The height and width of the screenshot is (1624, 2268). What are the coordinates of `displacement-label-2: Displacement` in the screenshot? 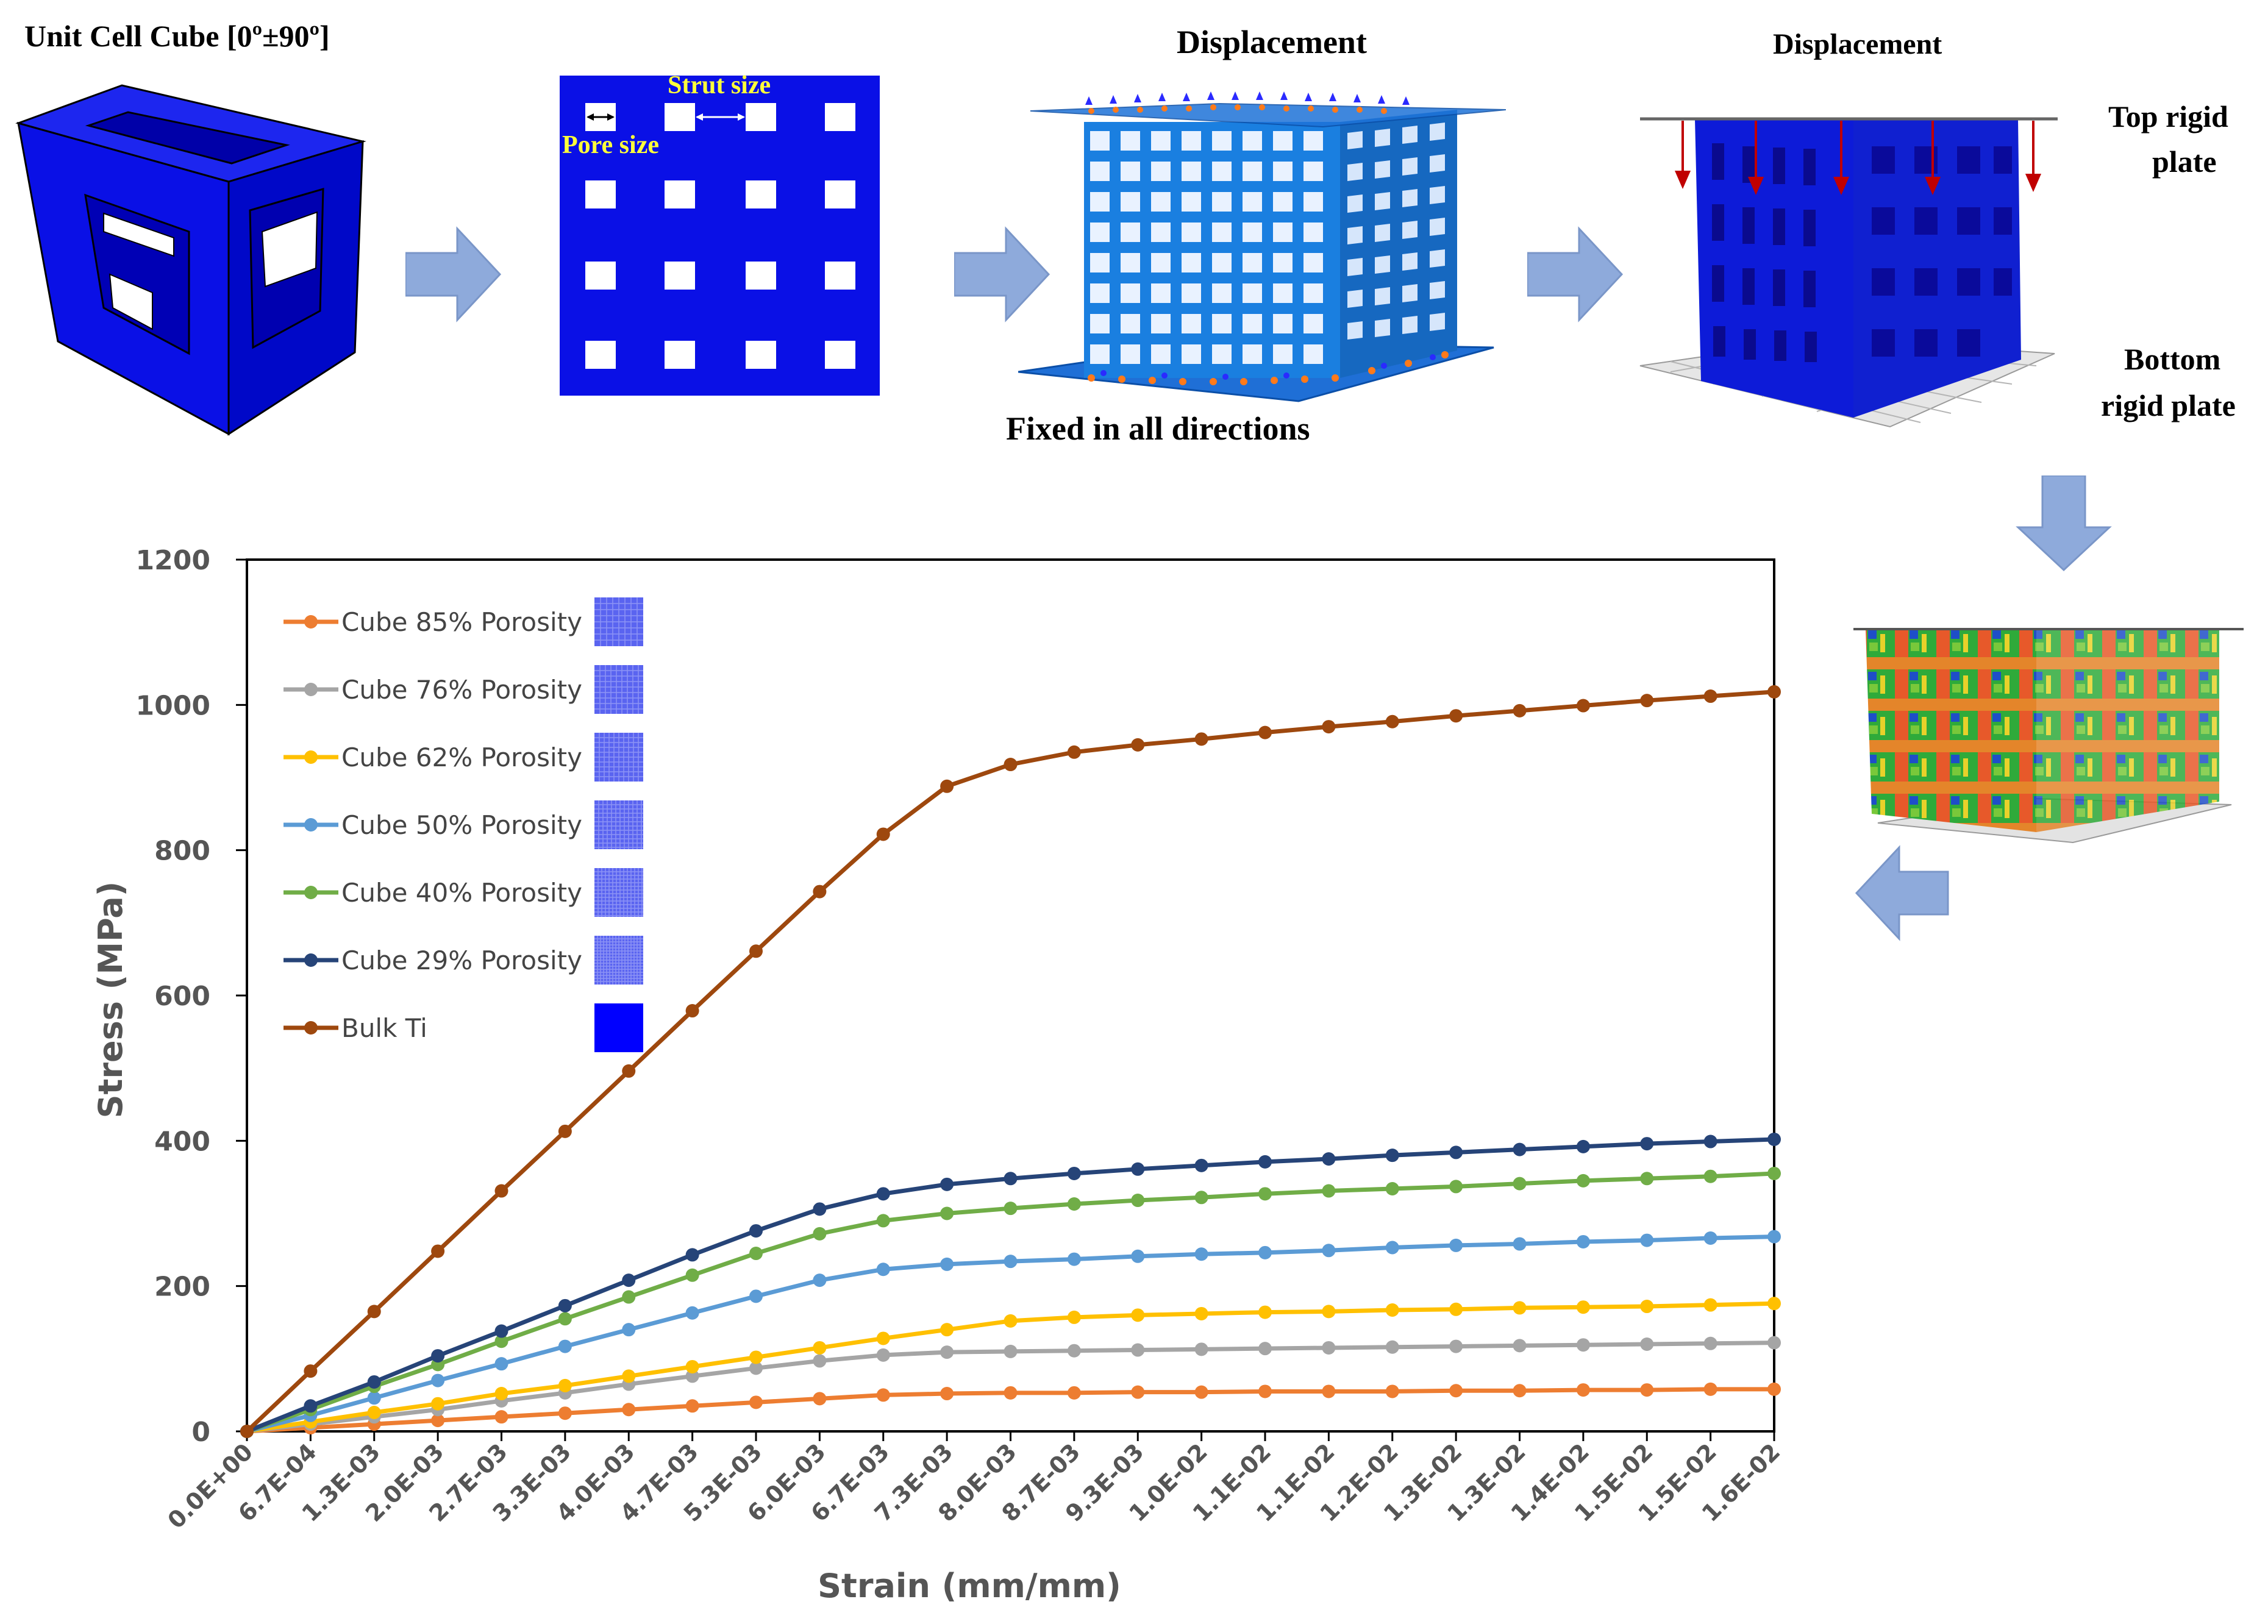 It's located at (1857, 44).